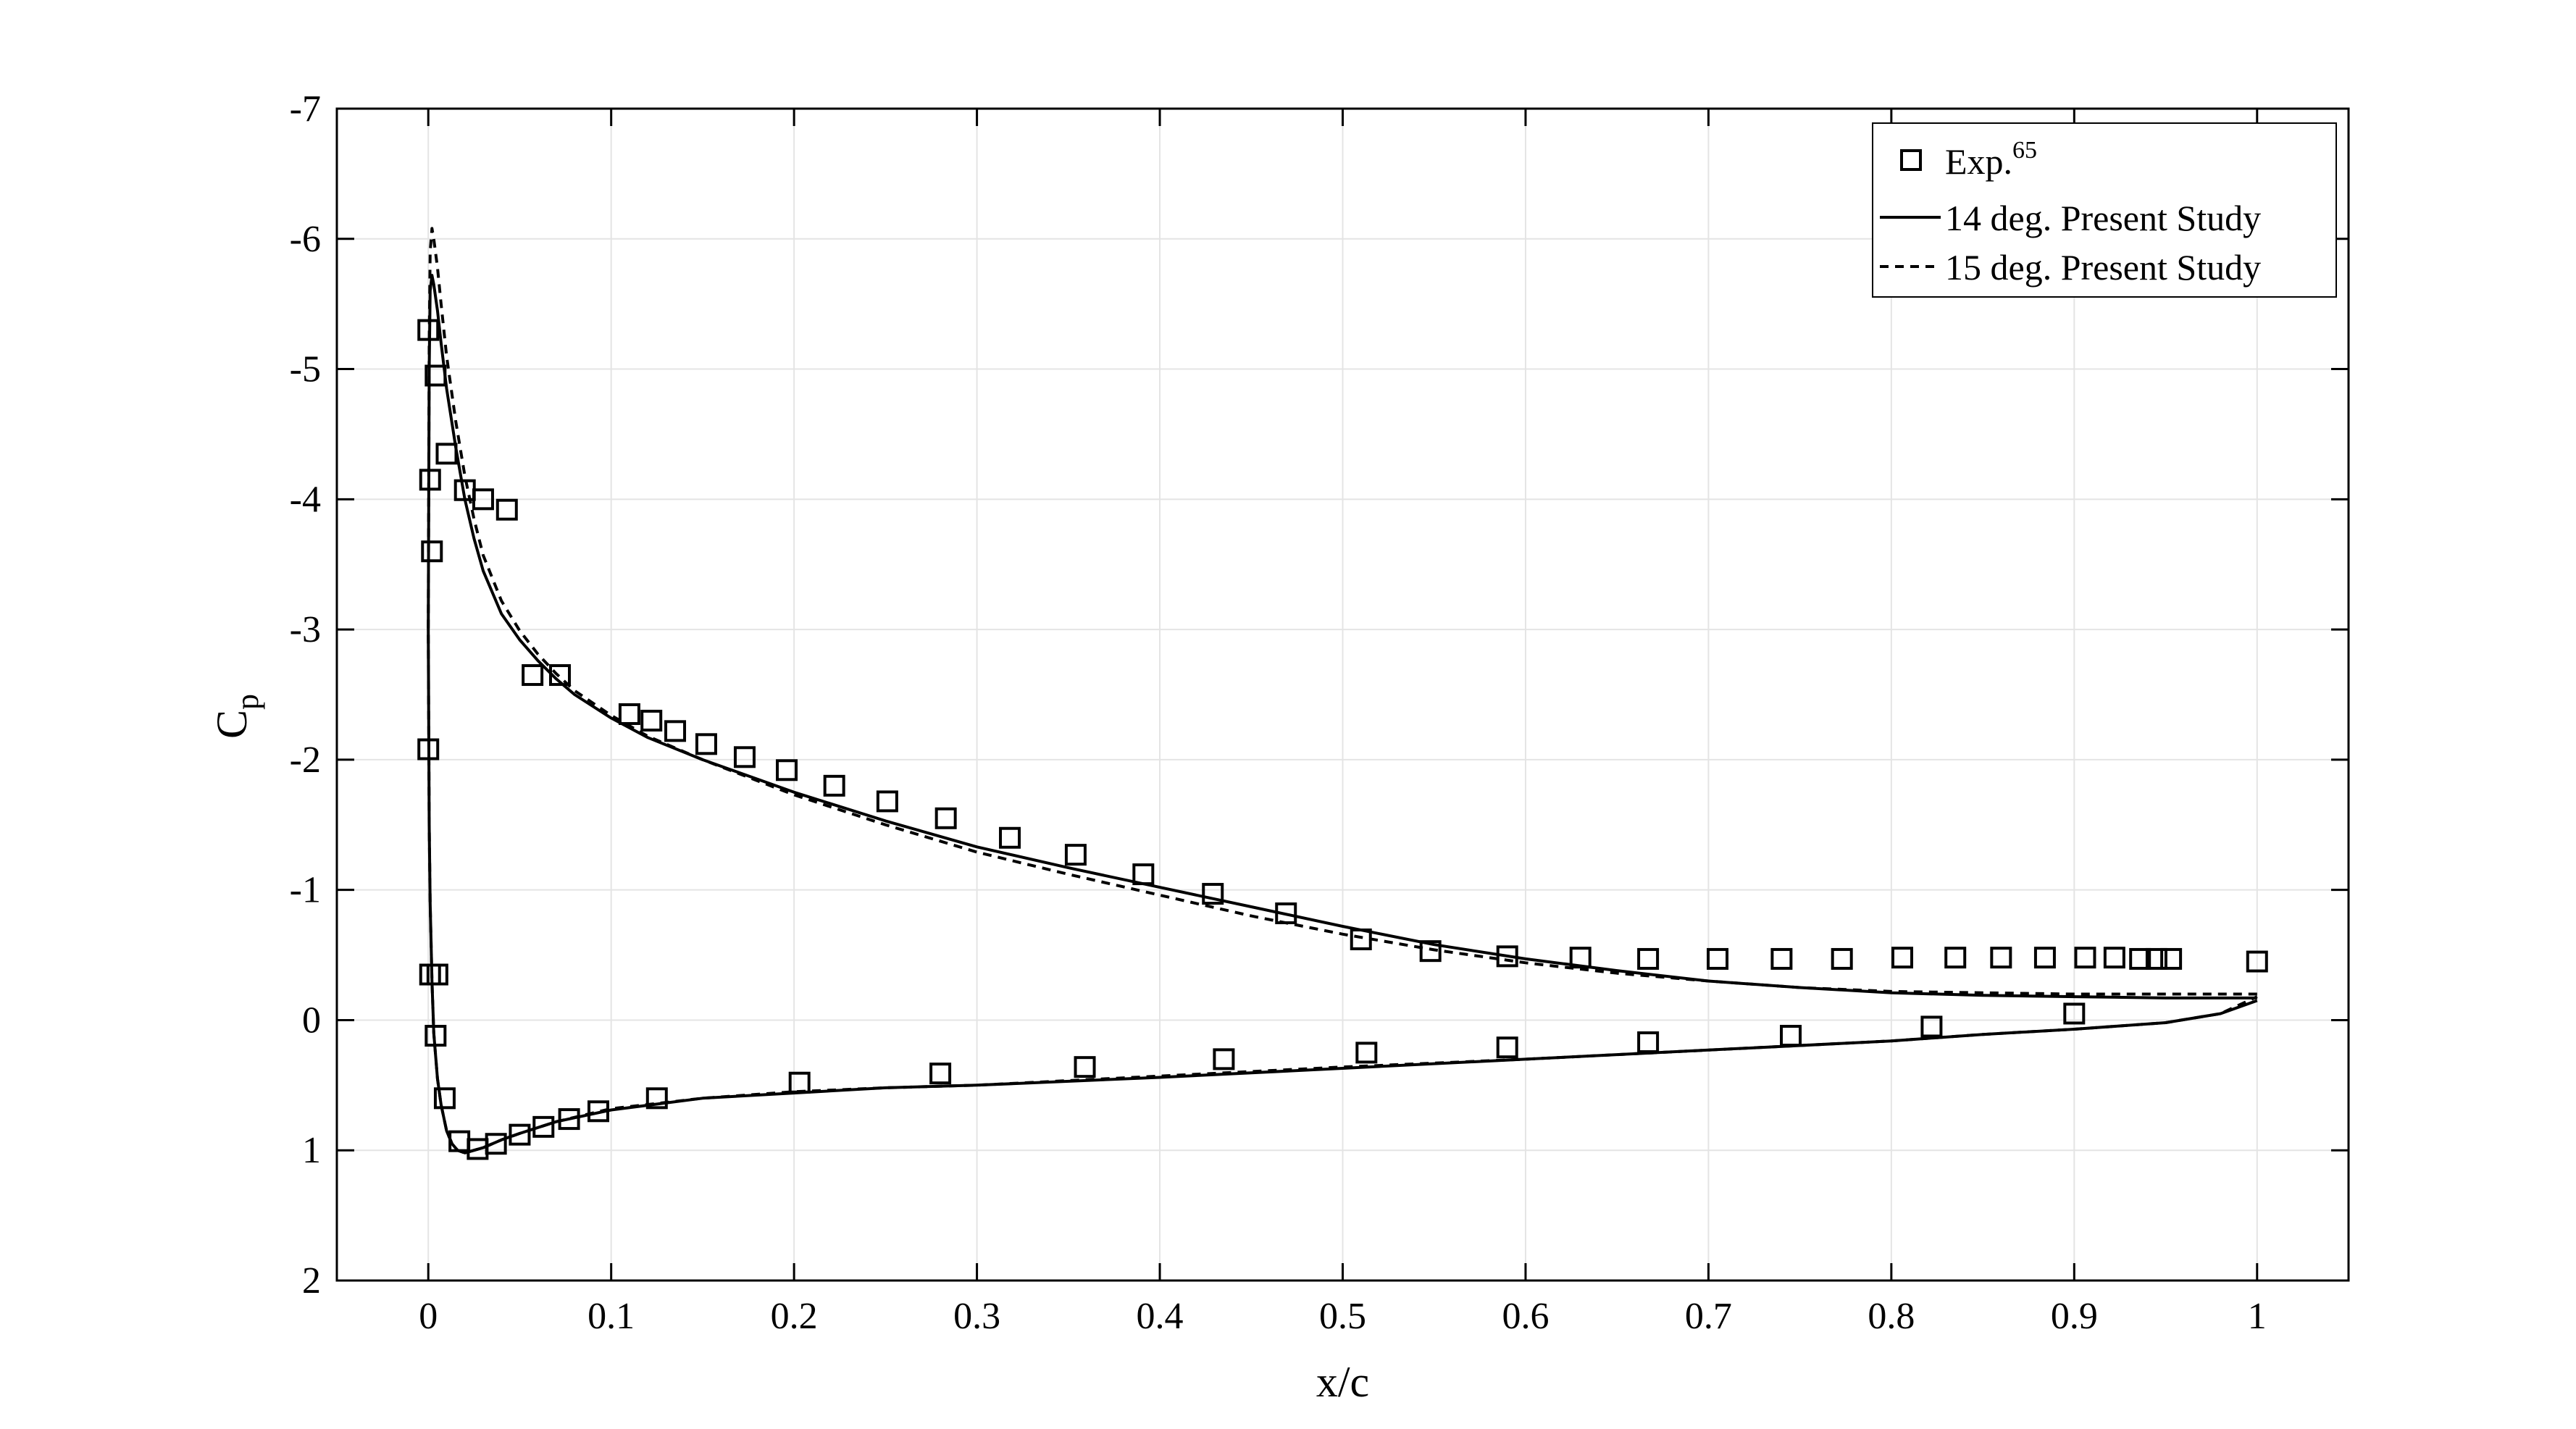 This screenshot has height=1429, width=2576. I want to click on y-tick-label: -4, so click(305, 500).